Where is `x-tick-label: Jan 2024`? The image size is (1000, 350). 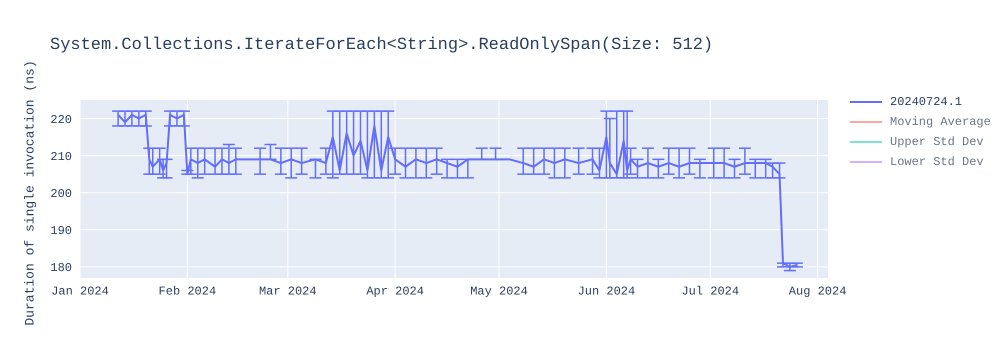 x-tick-label: Jan 2024 is located at coordinates (80, 291).